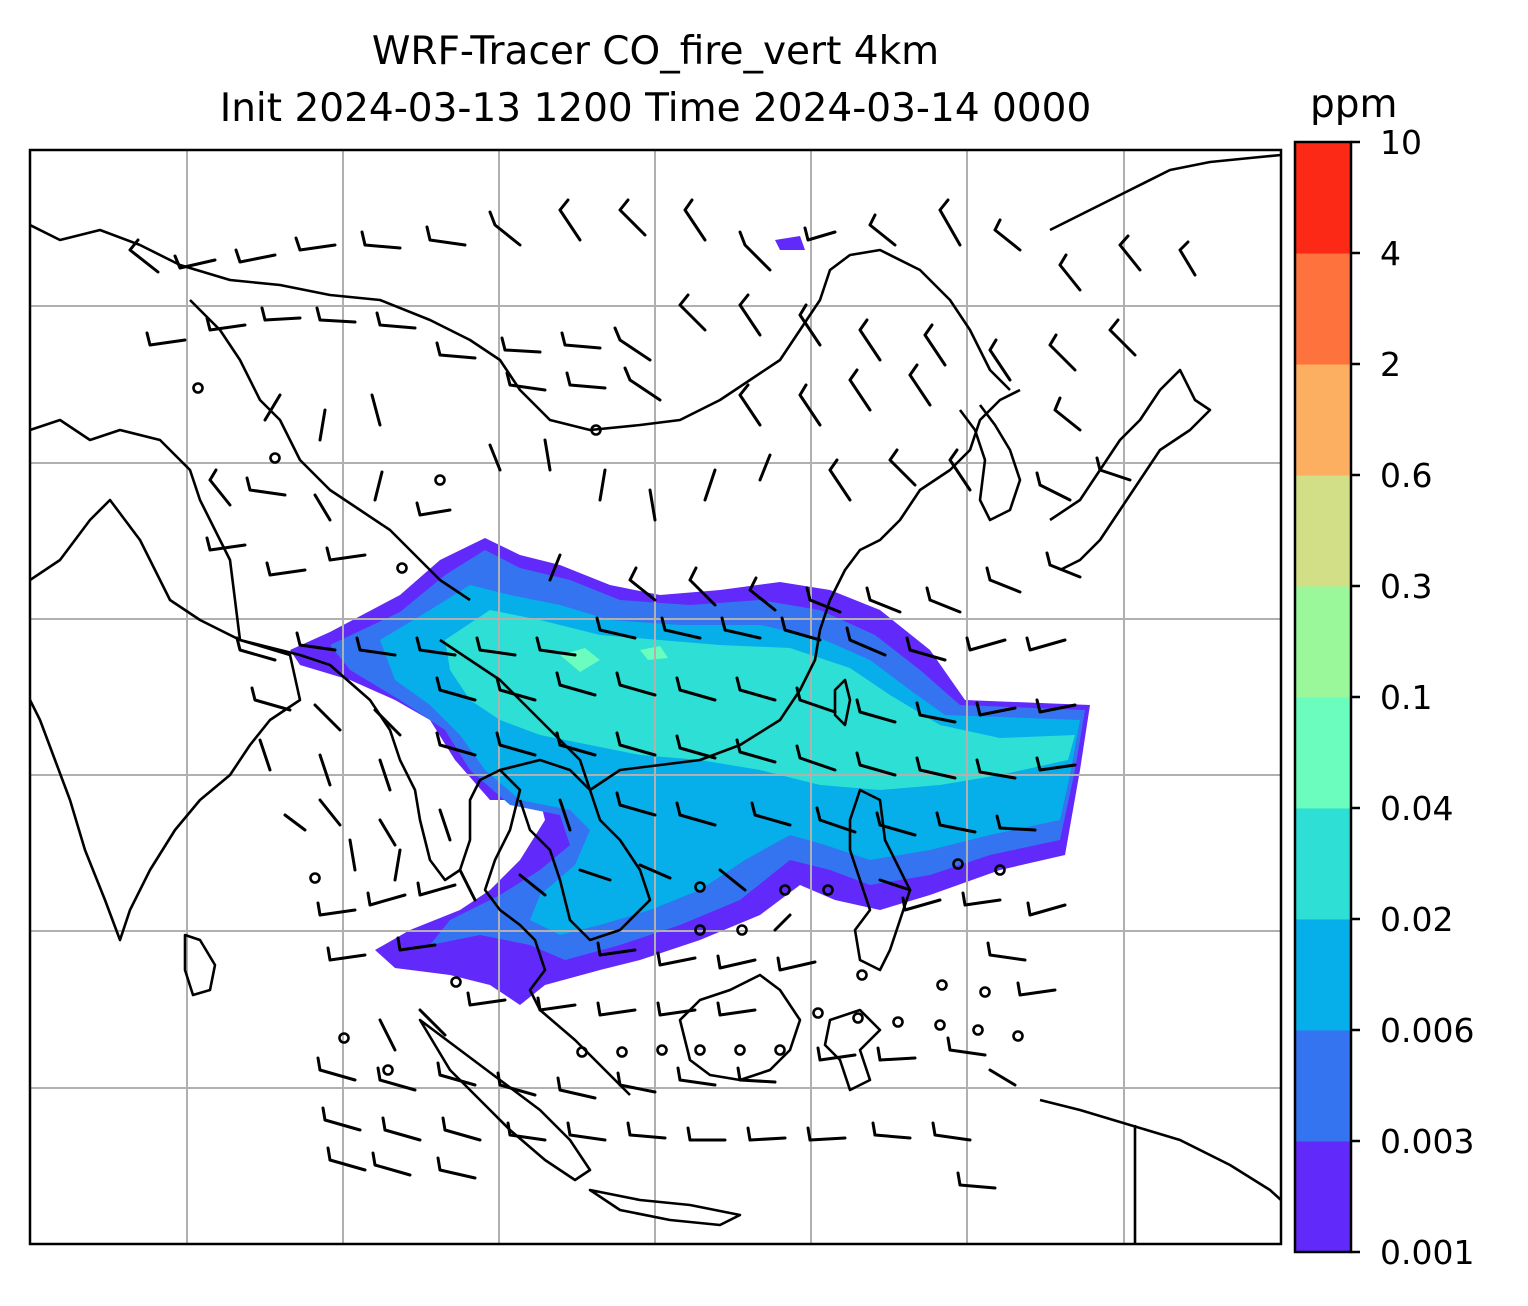  What do you see at coordinates (1427, 1141) in the screenshot?
I see `colorbar-tick-label: 0.003` at bounding box center [1427, 1141].